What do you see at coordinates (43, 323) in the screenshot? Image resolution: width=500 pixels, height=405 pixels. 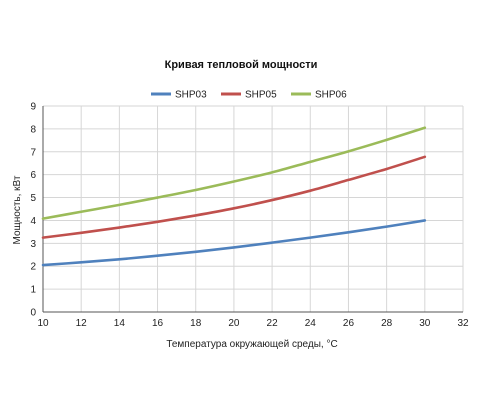 I see `x-tick-label: 10` at bounding box center [43, 323].